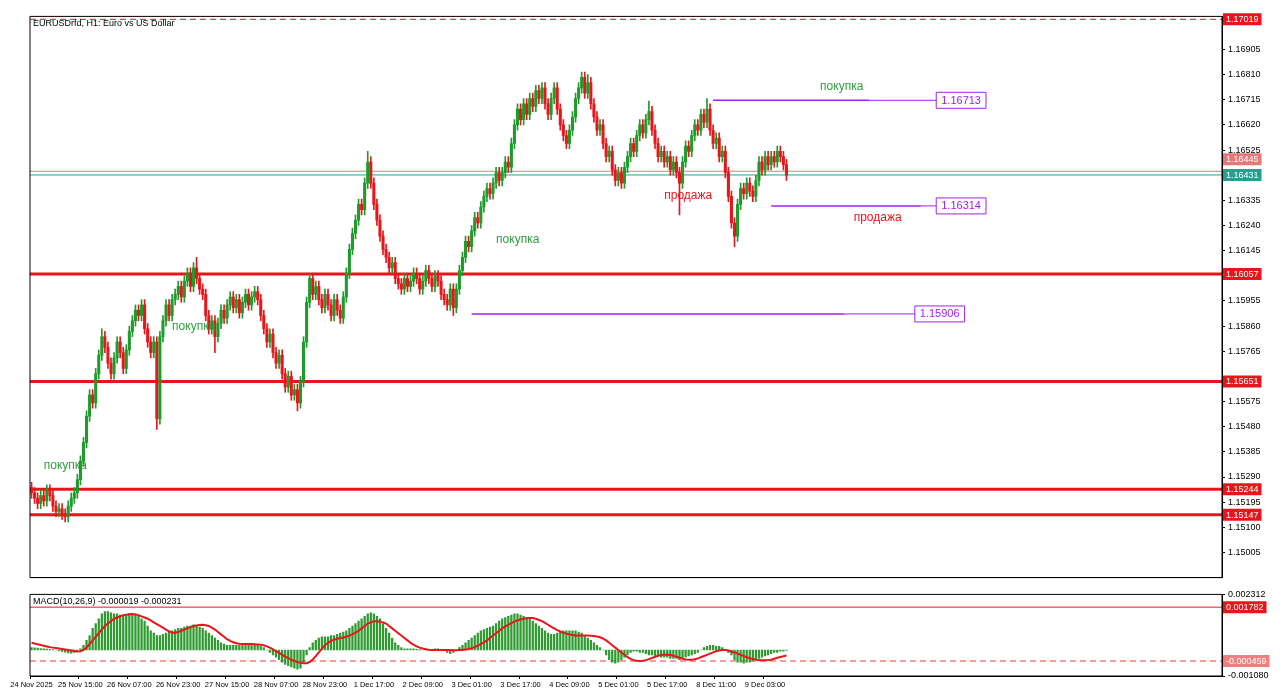  Describe the element at coordinates (1244, 451) in the screenshot. I see `y-tick-label: 1.15385` at that location.